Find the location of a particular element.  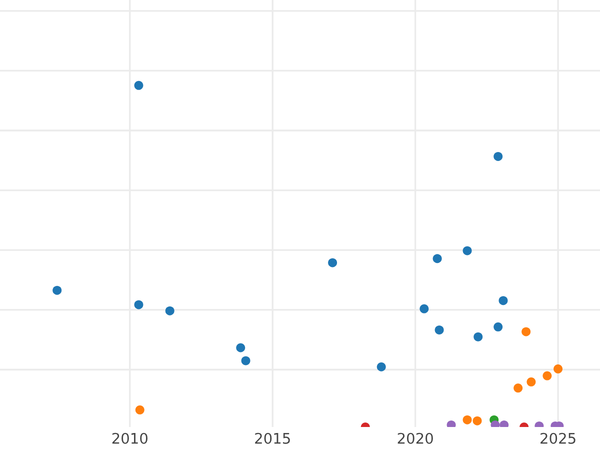

x-tick-label: 2010 is located at coordinates (130, 438).